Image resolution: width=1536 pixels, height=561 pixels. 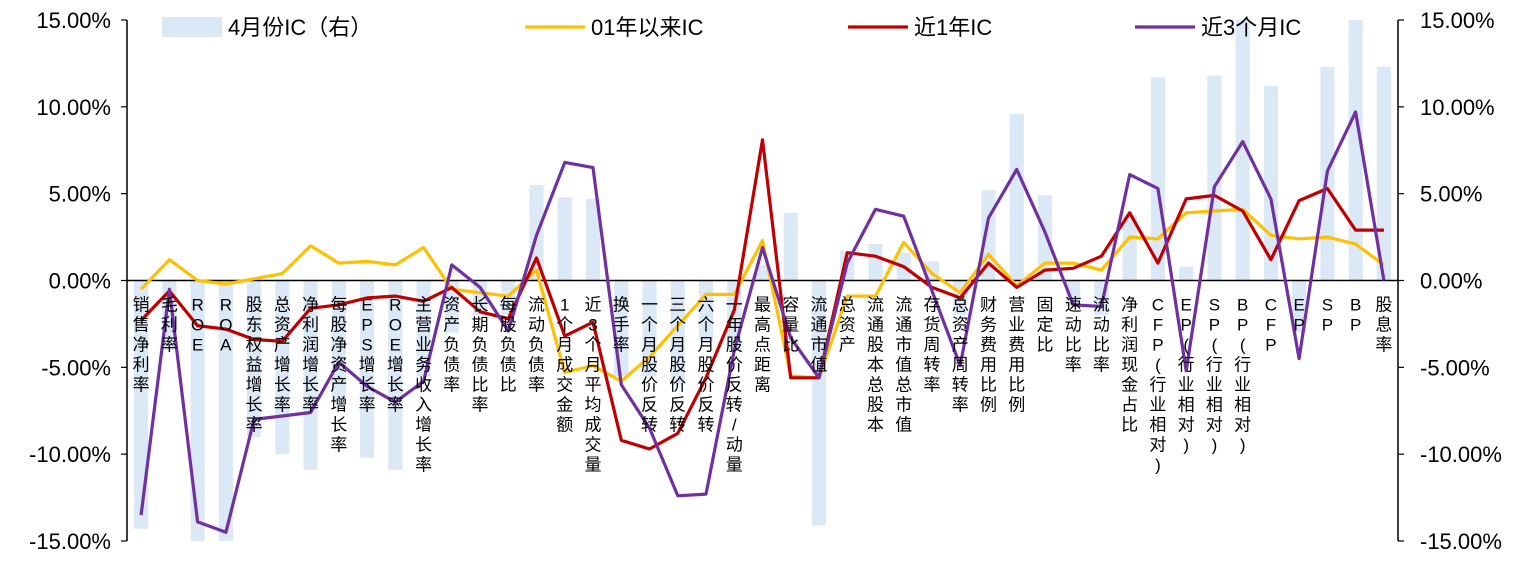 I want to click on category-label-17: 换手率, so click(x=621, y=325).